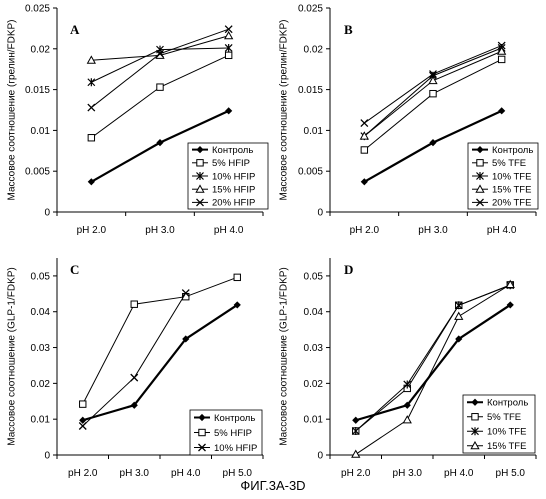 The image size is (546, 499). Describe the element at coordinates (233, 190) in the screenshot. I see `legend-label: 15% HFIP` at that location.